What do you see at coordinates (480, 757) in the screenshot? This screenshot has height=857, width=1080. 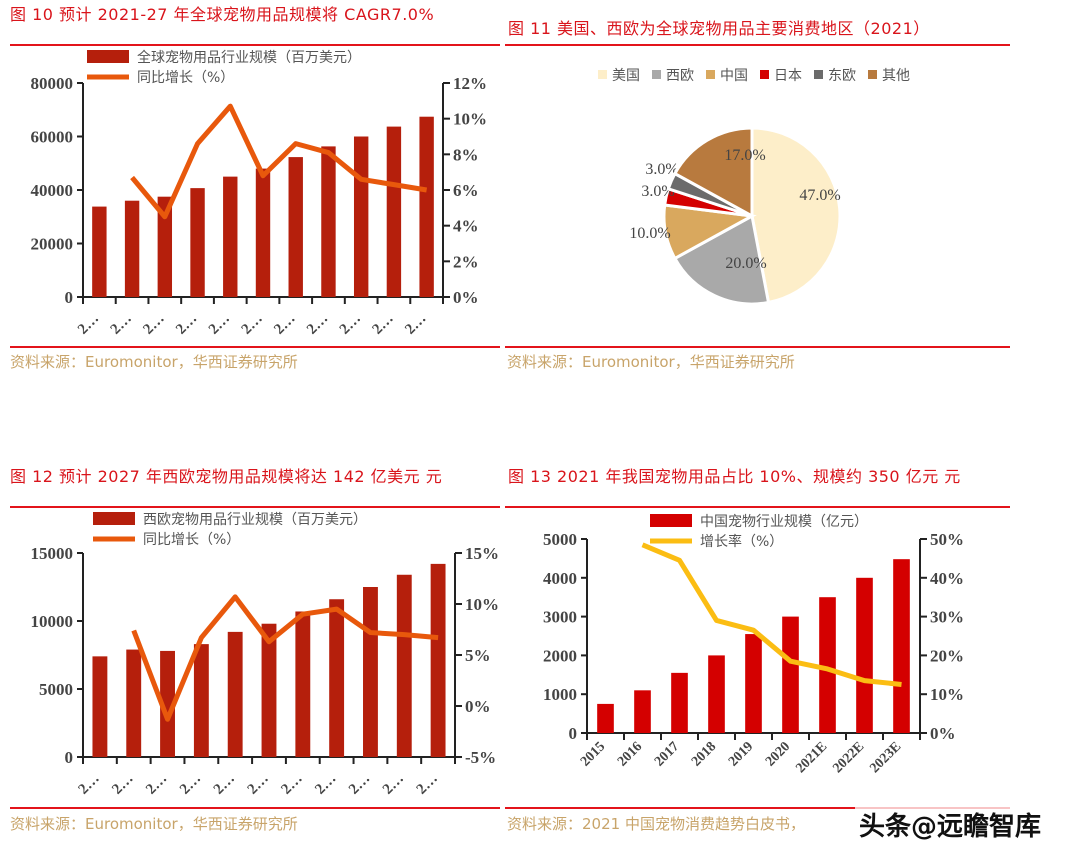 I see `chart3-y2-tick-label: -5%` at bounding box center [480, 757].